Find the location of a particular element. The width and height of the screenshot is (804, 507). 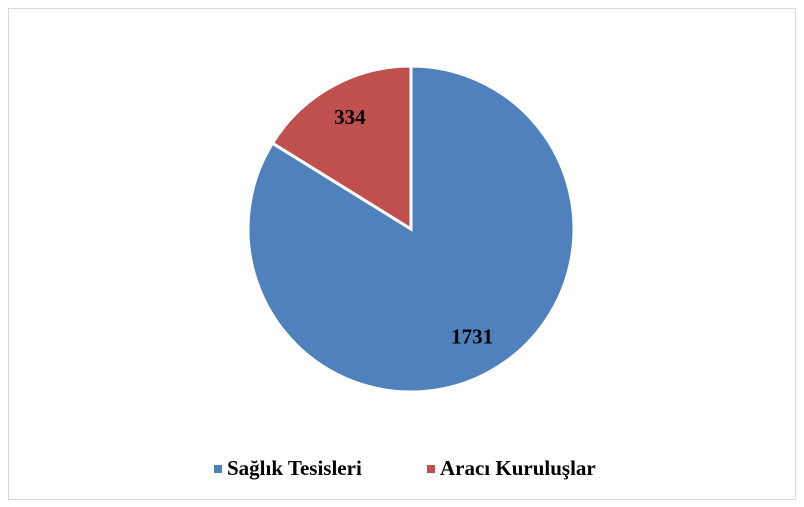

data-label: 334 is located at coordinates (350, 117).